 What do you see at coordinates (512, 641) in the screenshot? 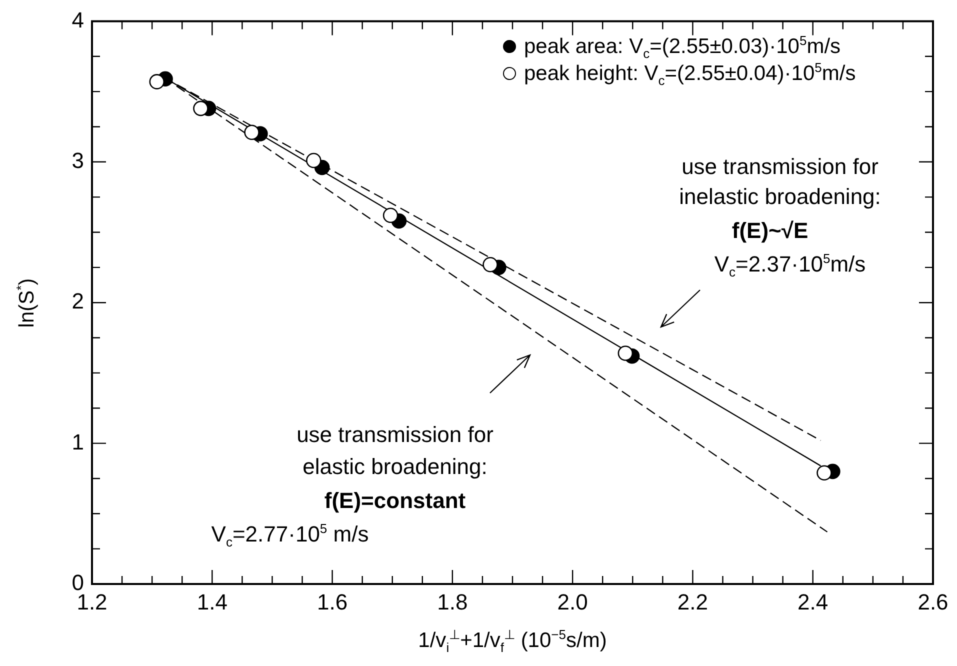
I see `text: 1/v$_{i}$$^{⊥}$+1/v$_{f}$$^{⊥}$ (10$^{−5}$s/m)` at bounding box center [512, 641].